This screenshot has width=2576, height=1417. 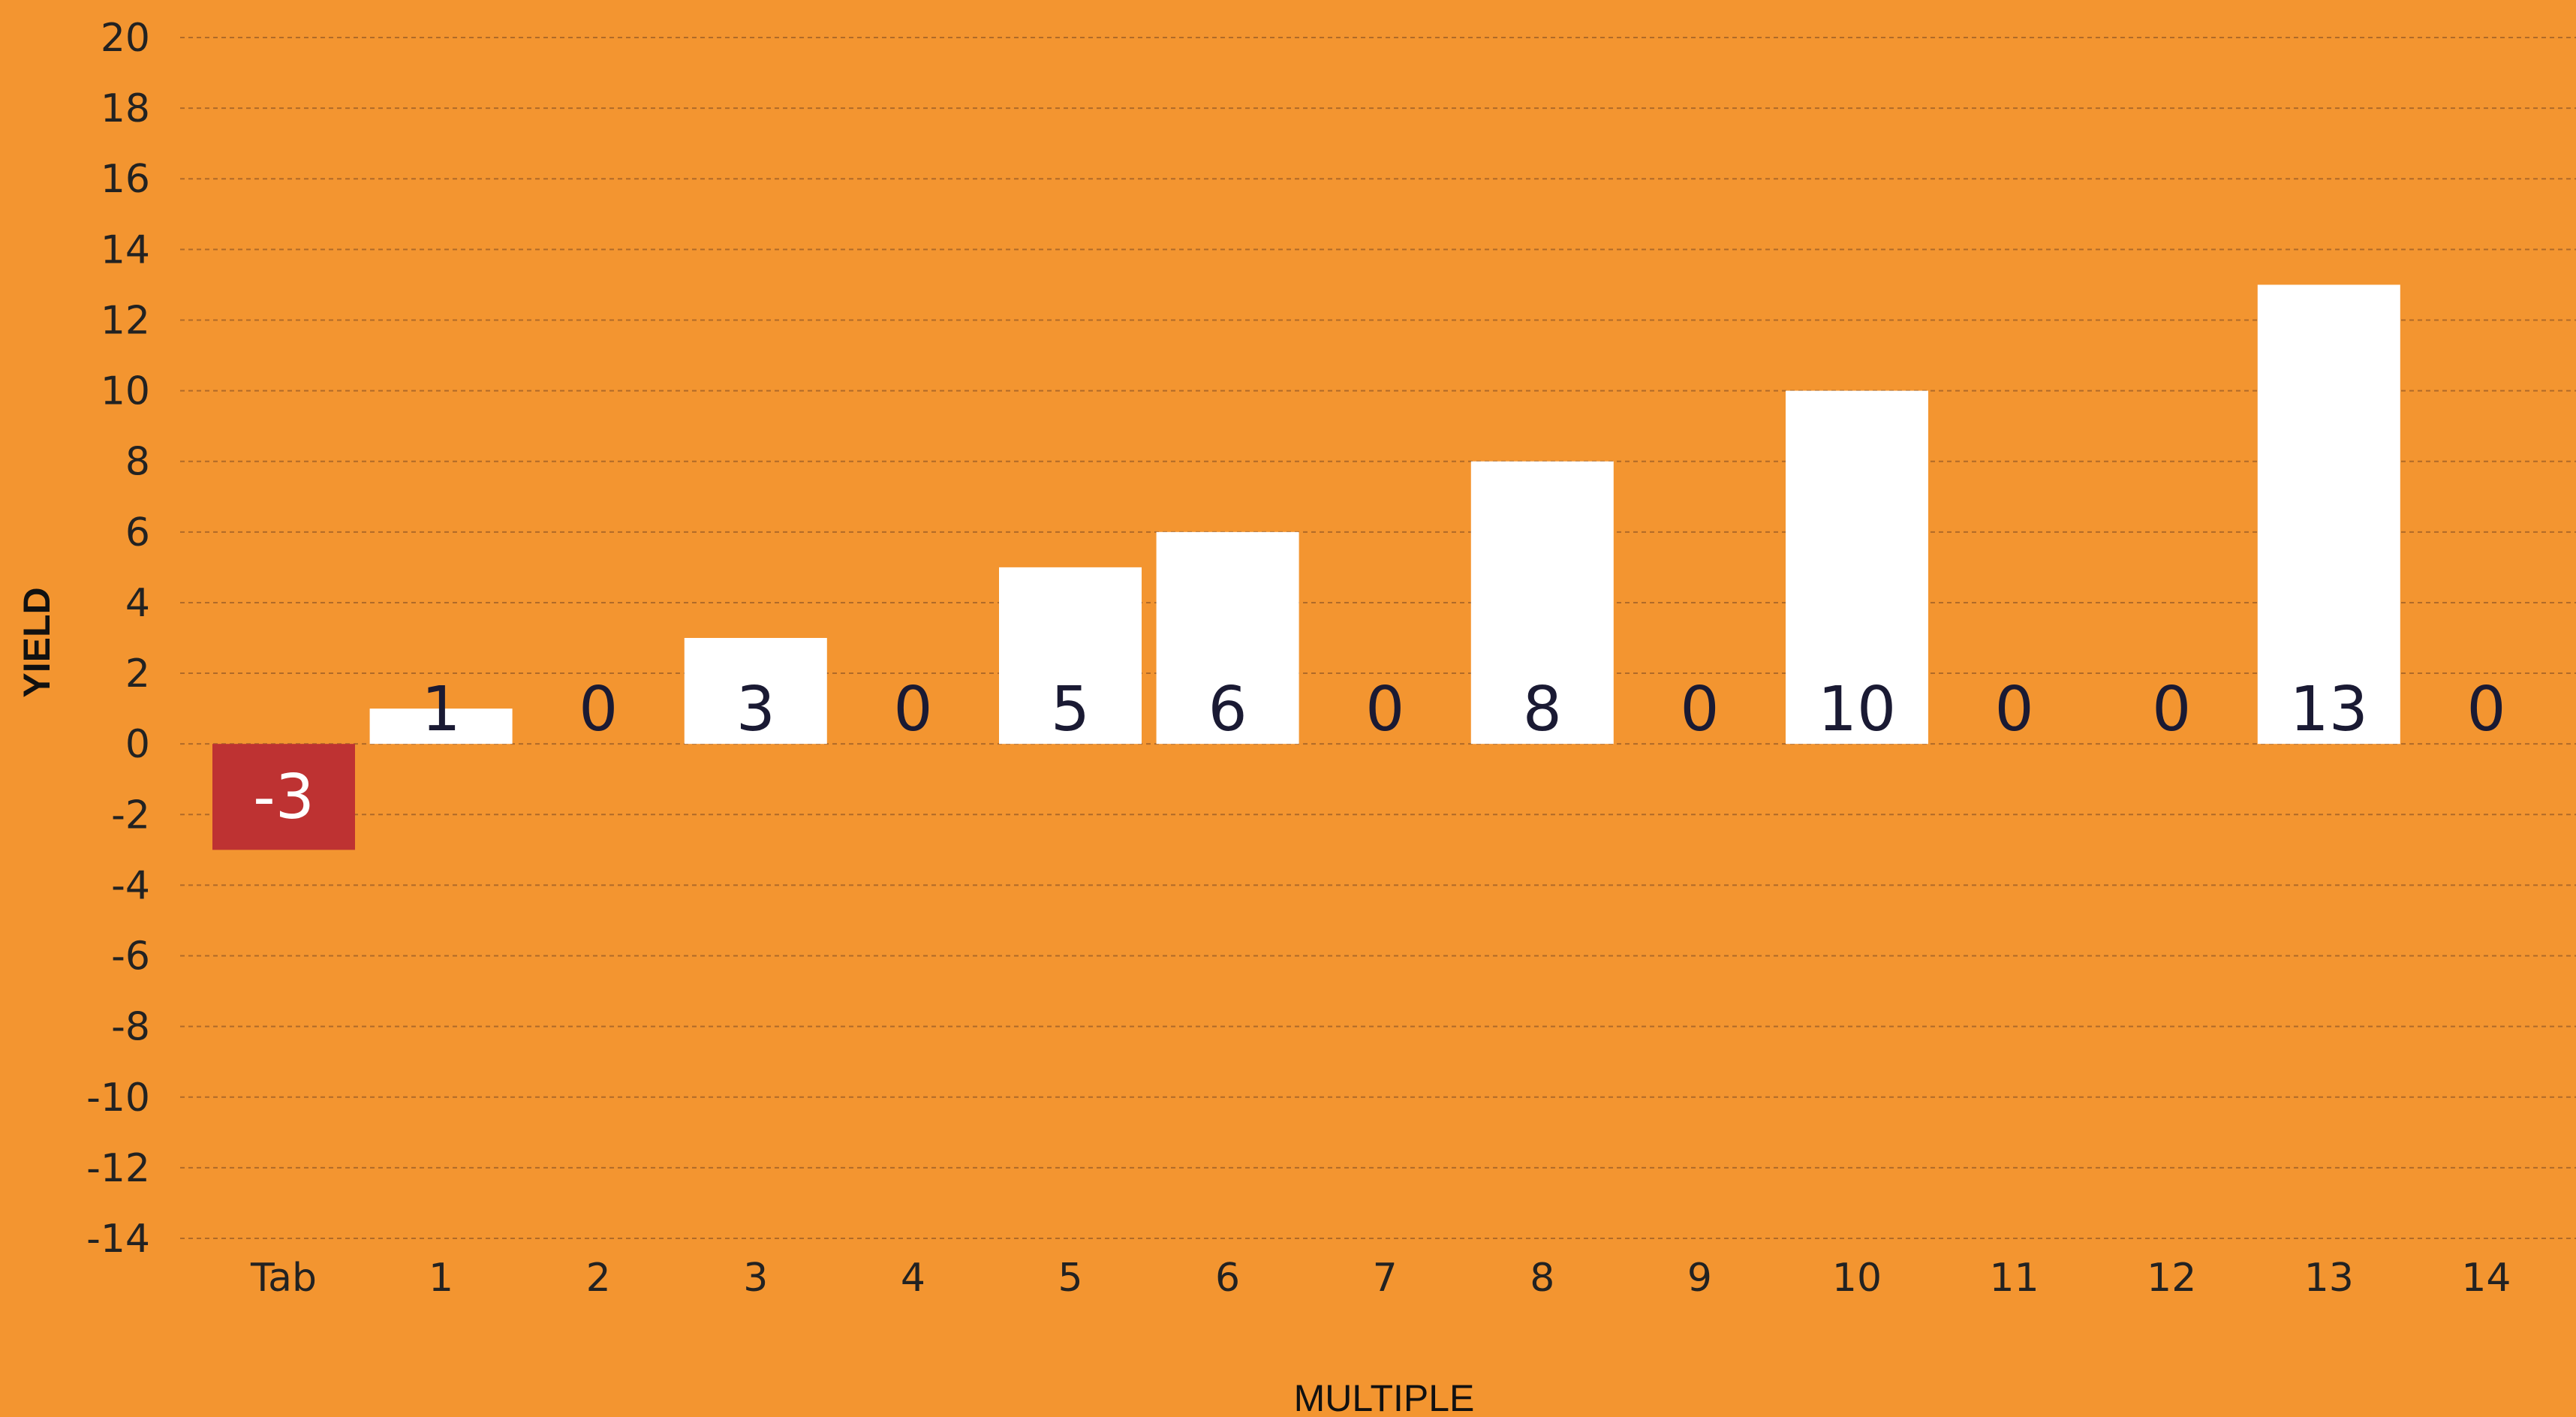 I want to click on data-label: 3, so click(x=755, y=710).